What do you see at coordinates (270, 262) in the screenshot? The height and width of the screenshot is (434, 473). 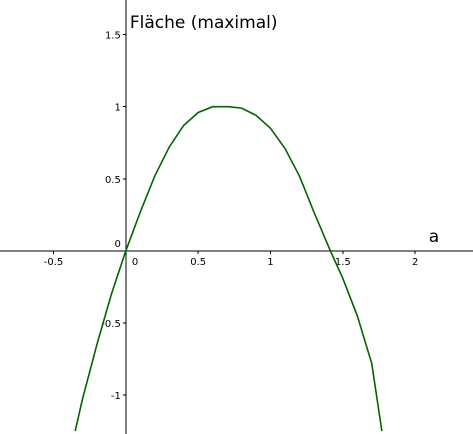 I see `x-tick-label: 1` at bounding box center [270, 262].